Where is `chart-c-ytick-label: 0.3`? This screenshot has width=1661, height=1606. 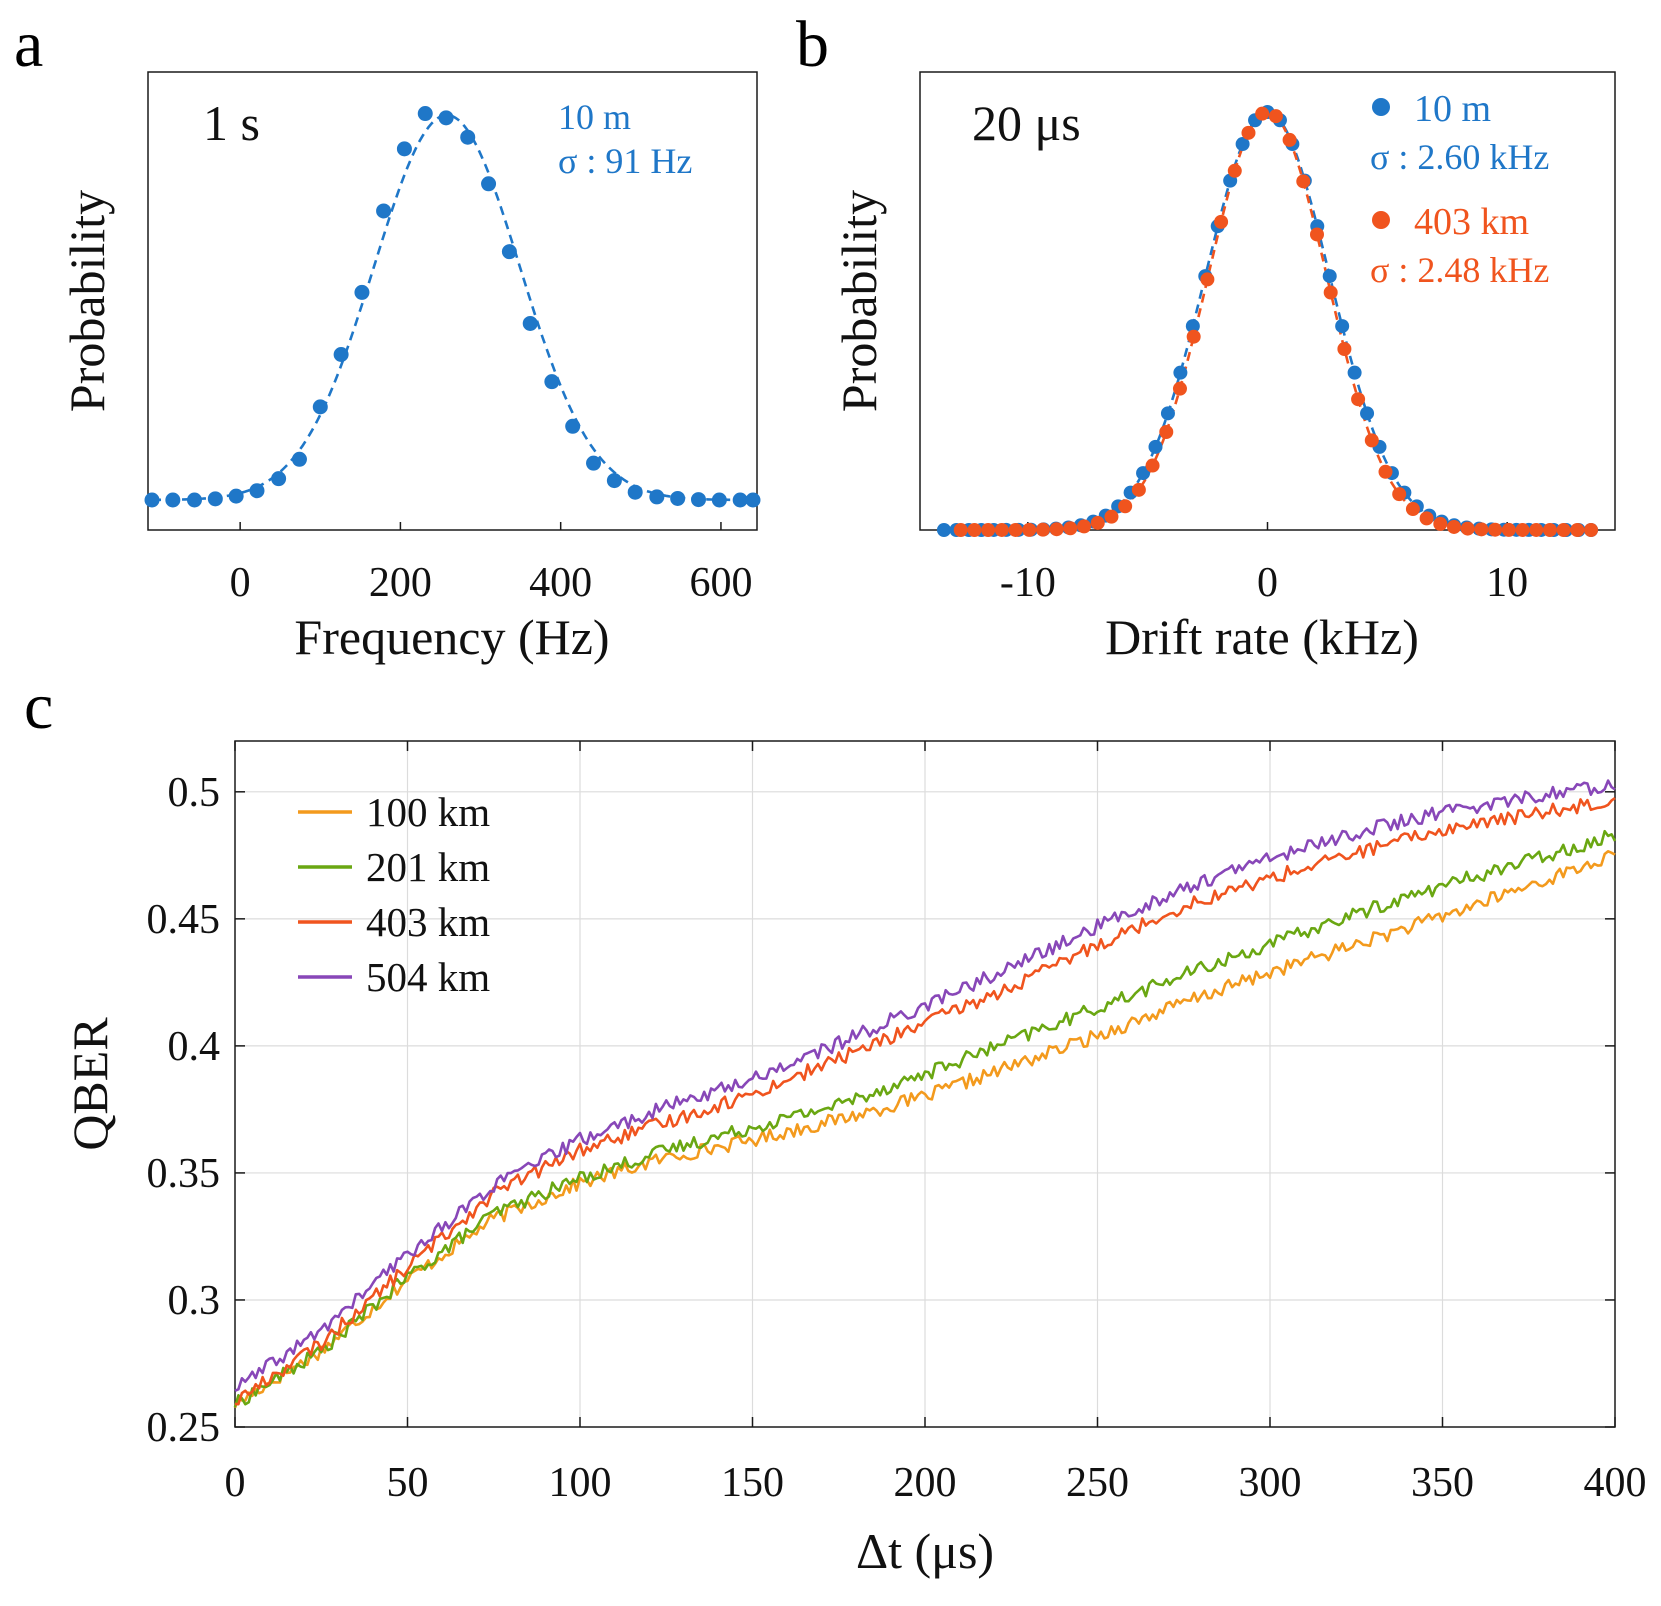 chart-c-ytick-label: 0.3 is located at coordinates (194, 1301).